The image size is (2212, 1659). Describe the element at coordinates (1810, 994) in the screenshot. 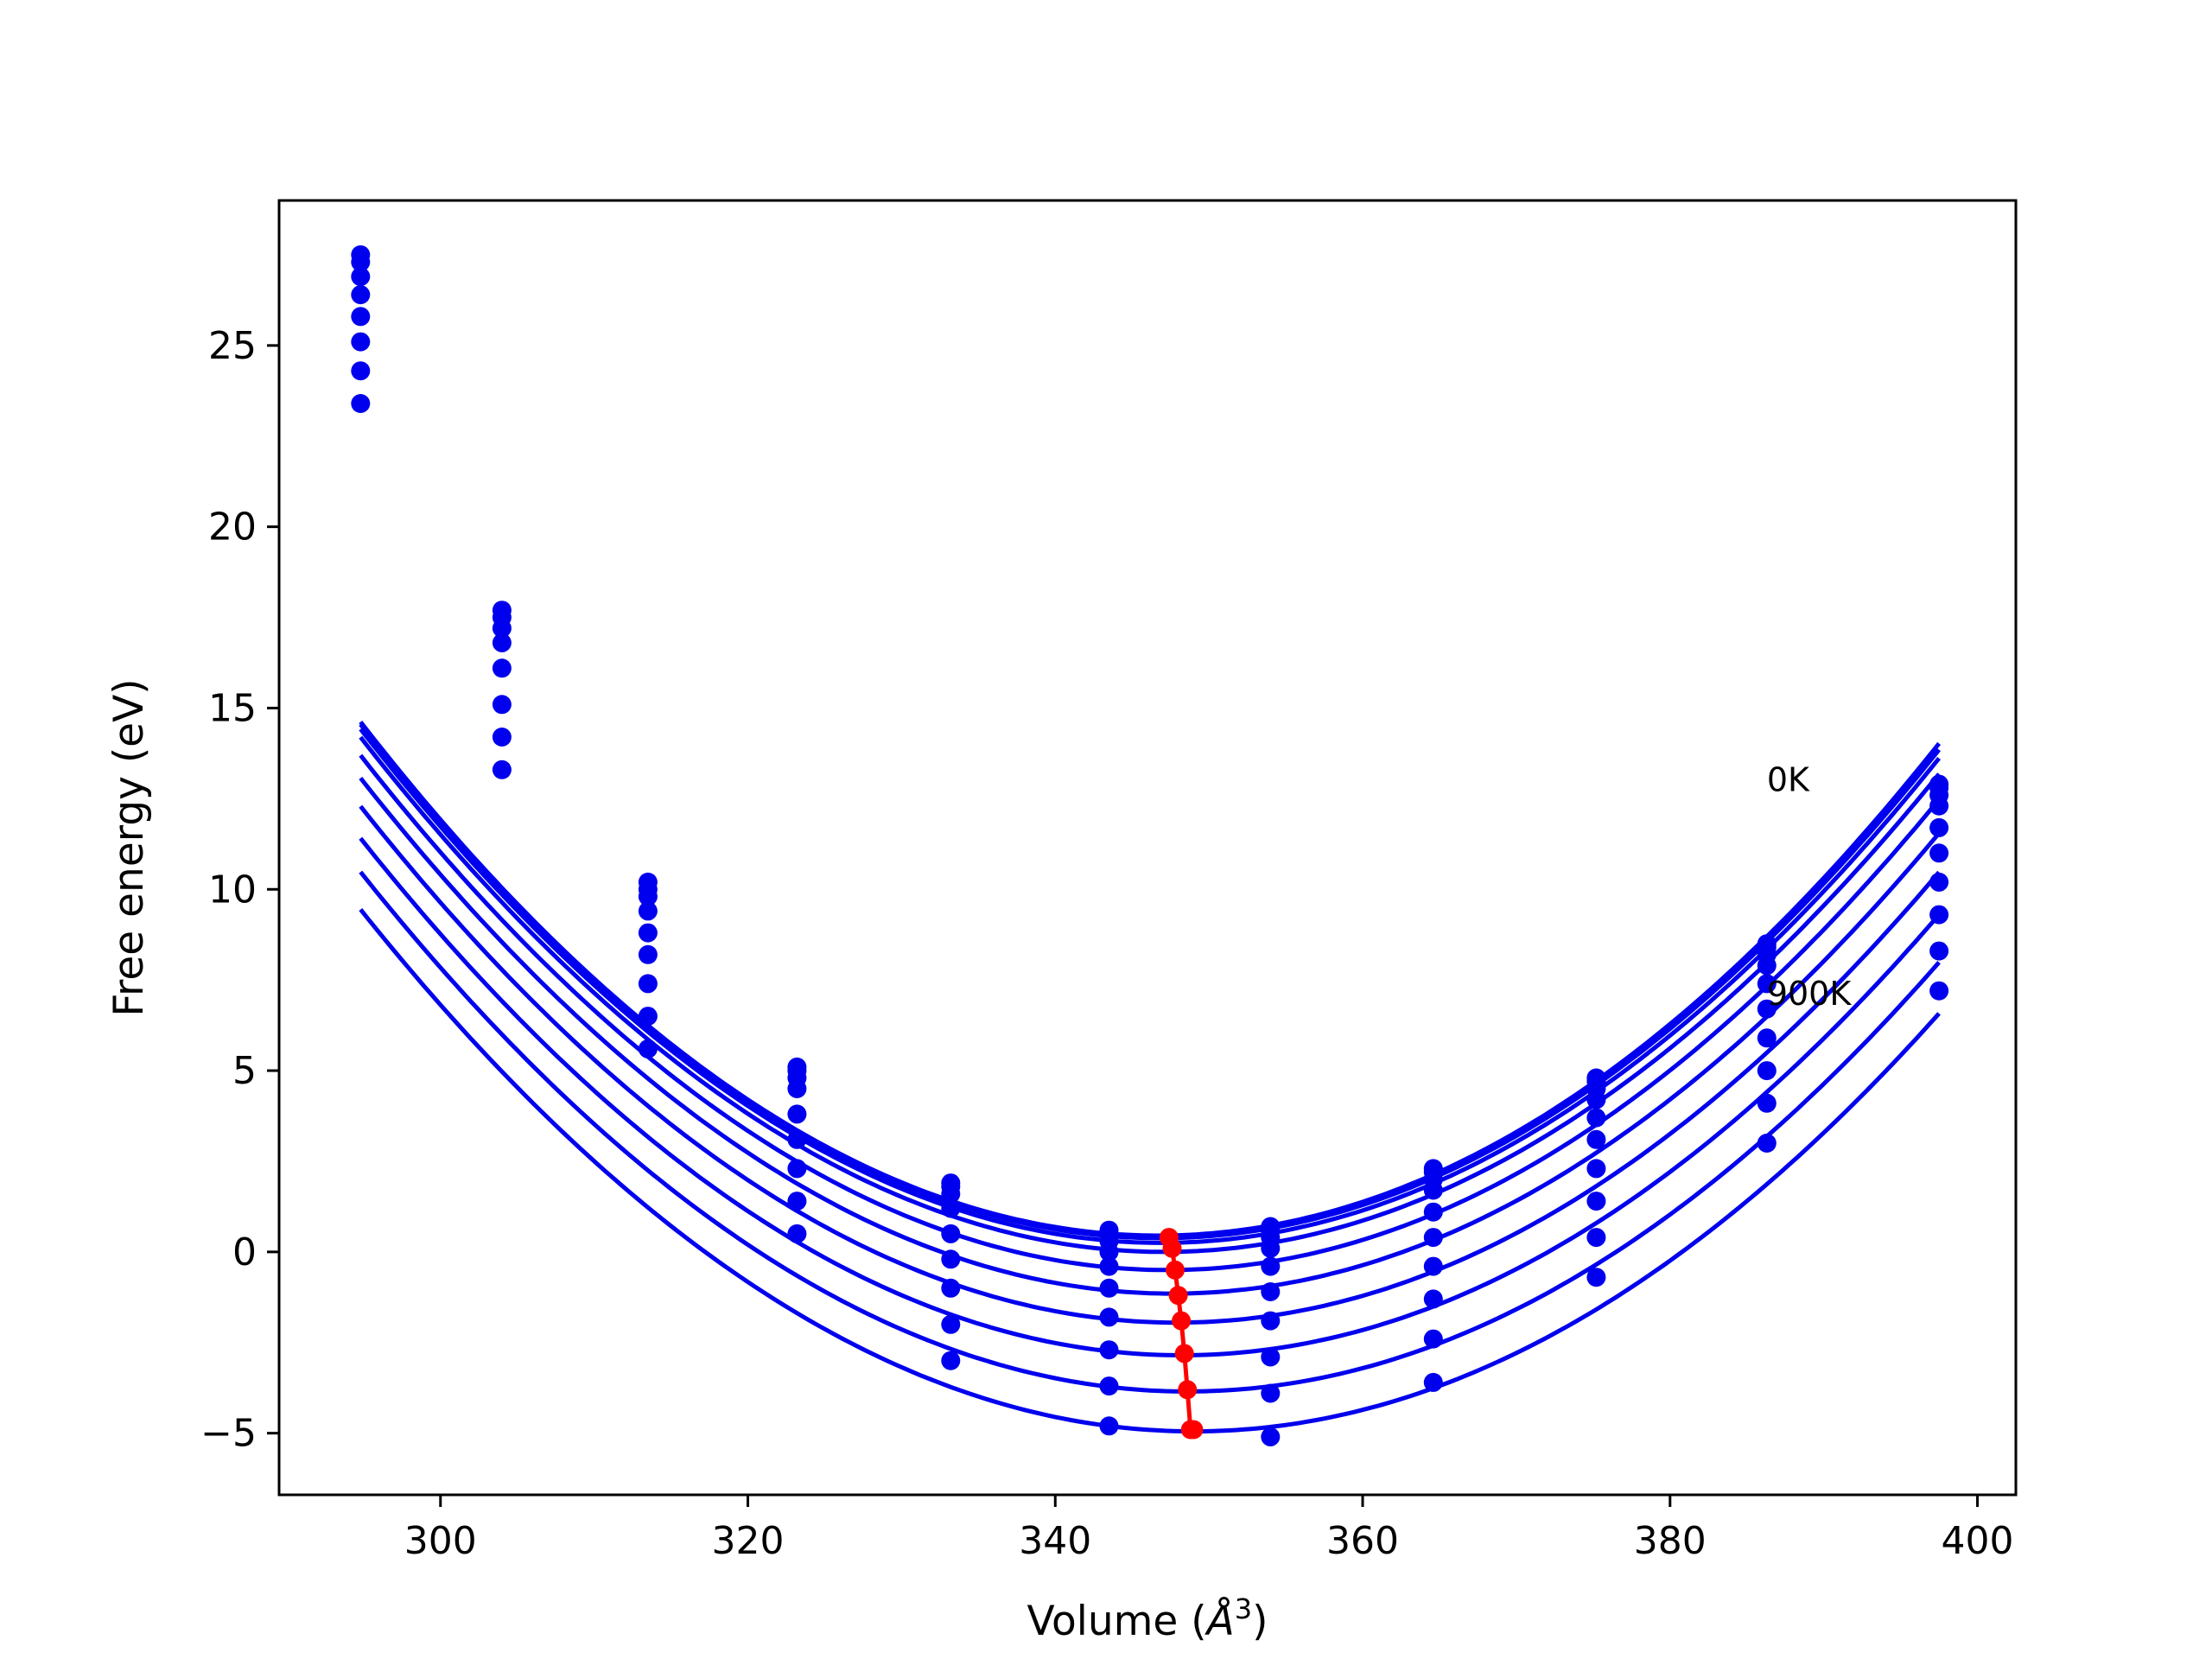

I see `curve-annotation: 900K` at that location.